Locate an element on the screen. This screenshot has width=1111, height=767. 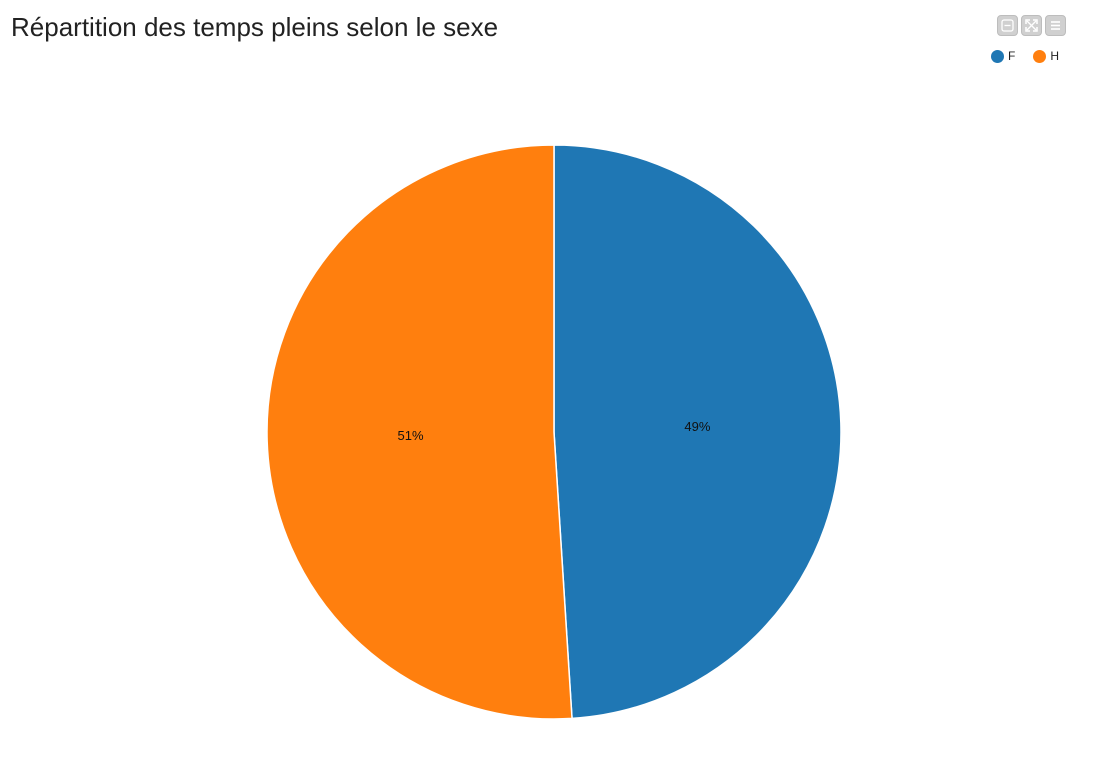
menu-button is located at coordinates (1055, 25).